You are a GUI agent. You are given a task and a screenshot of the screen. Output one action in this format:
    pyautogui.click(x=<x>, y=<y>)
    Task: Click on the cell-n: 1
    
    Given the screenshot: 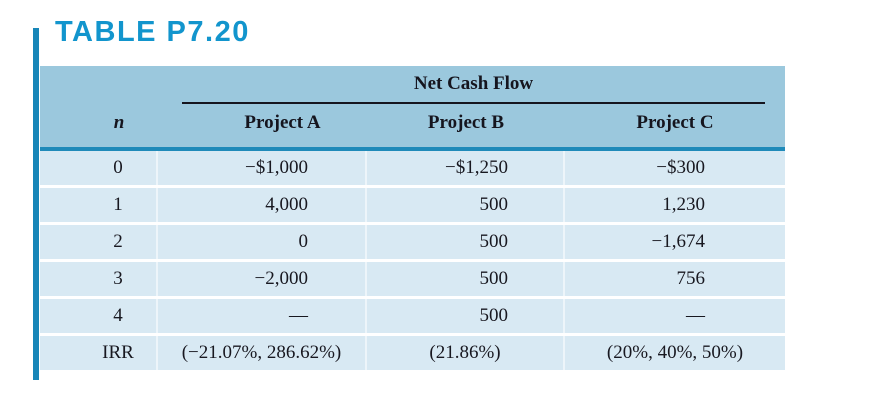 What is the action you would take?
    pyautogui.click(x=99, y=205)
    